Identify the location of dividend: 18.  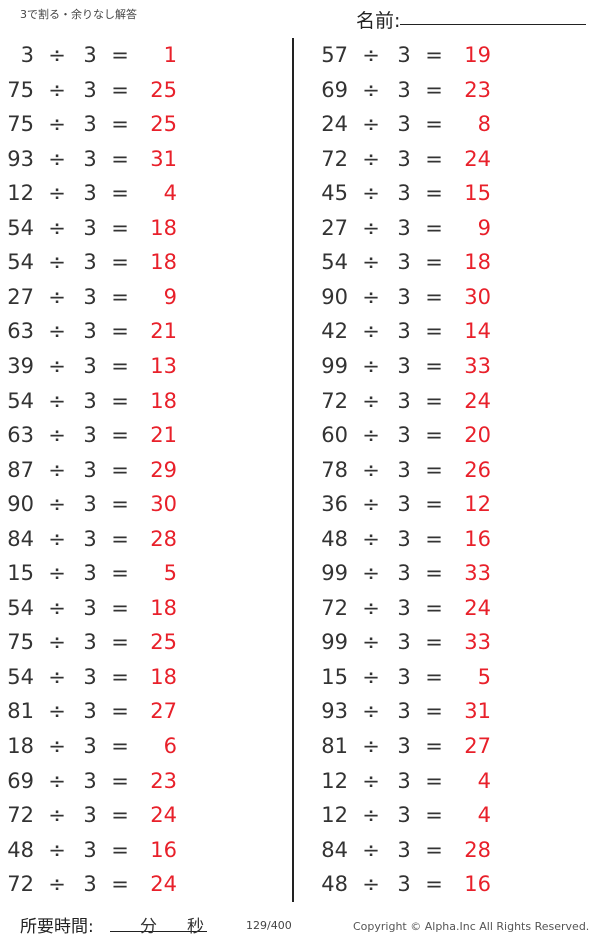
(20, 746).